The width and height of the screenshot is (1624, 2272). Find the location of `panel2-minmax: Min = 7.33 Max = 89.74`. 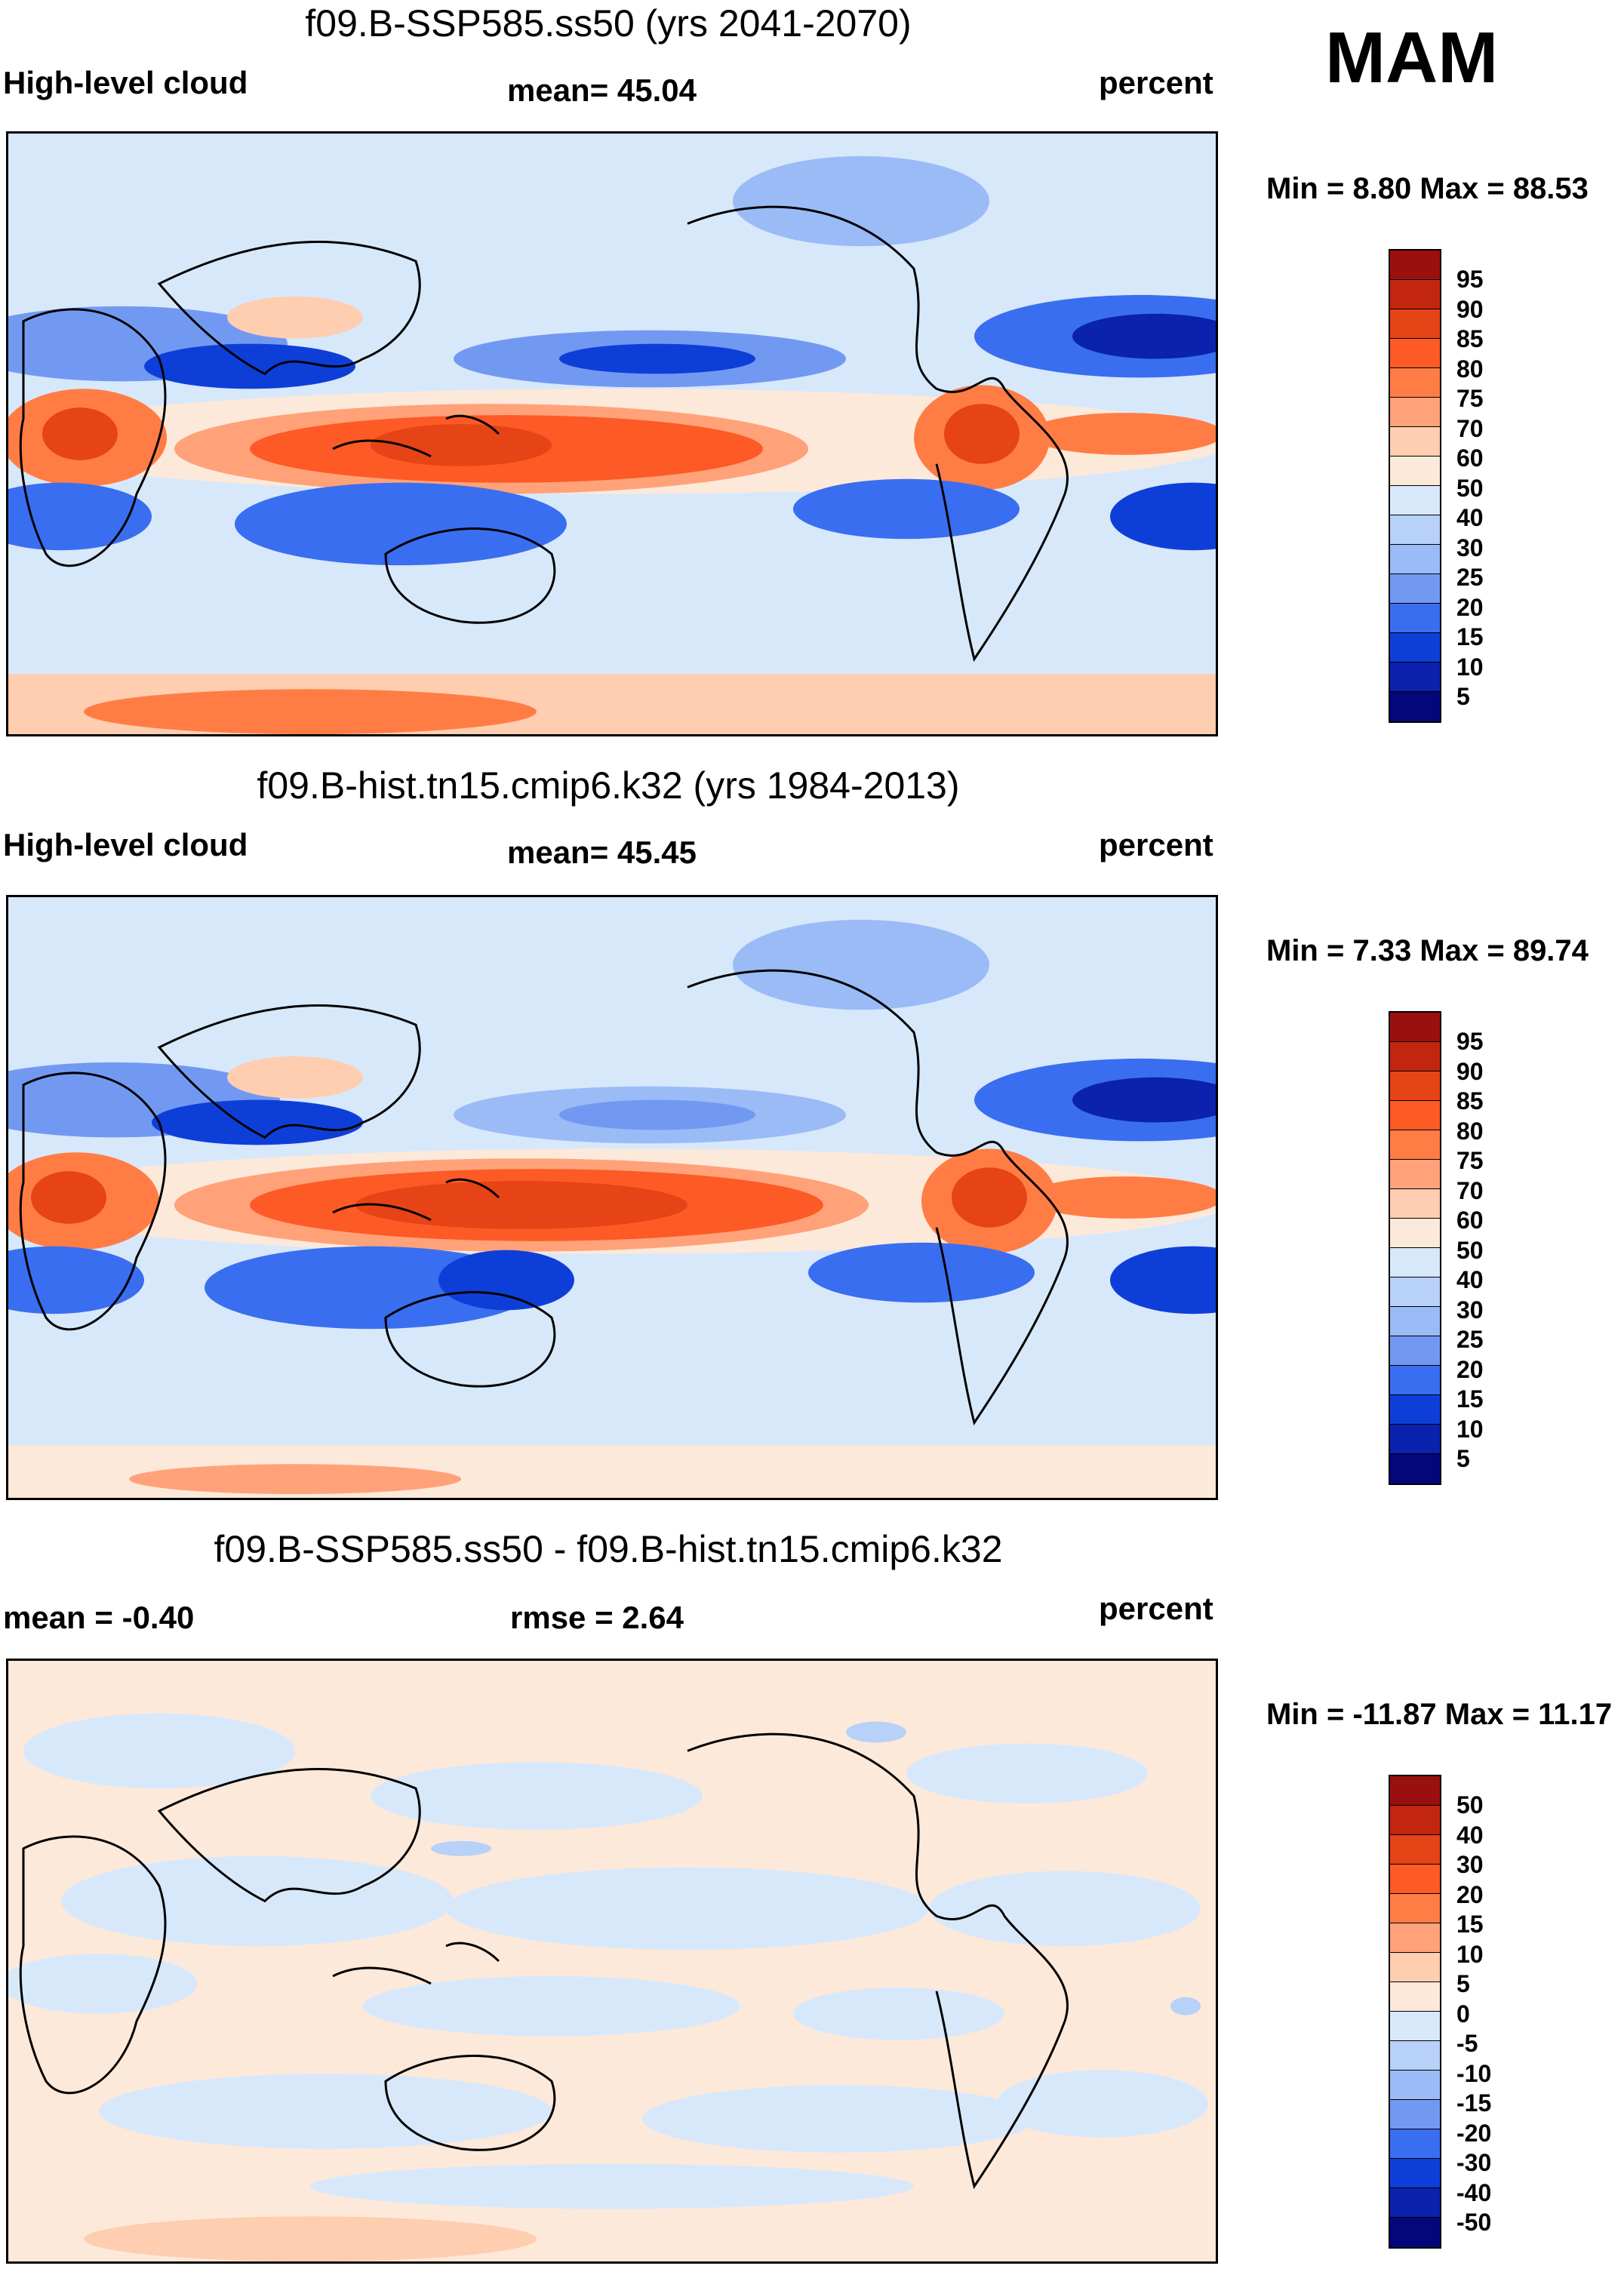

panel2-minmax: Min = 7.33 Max = 89.74 is located at coordinates (1427, 950).